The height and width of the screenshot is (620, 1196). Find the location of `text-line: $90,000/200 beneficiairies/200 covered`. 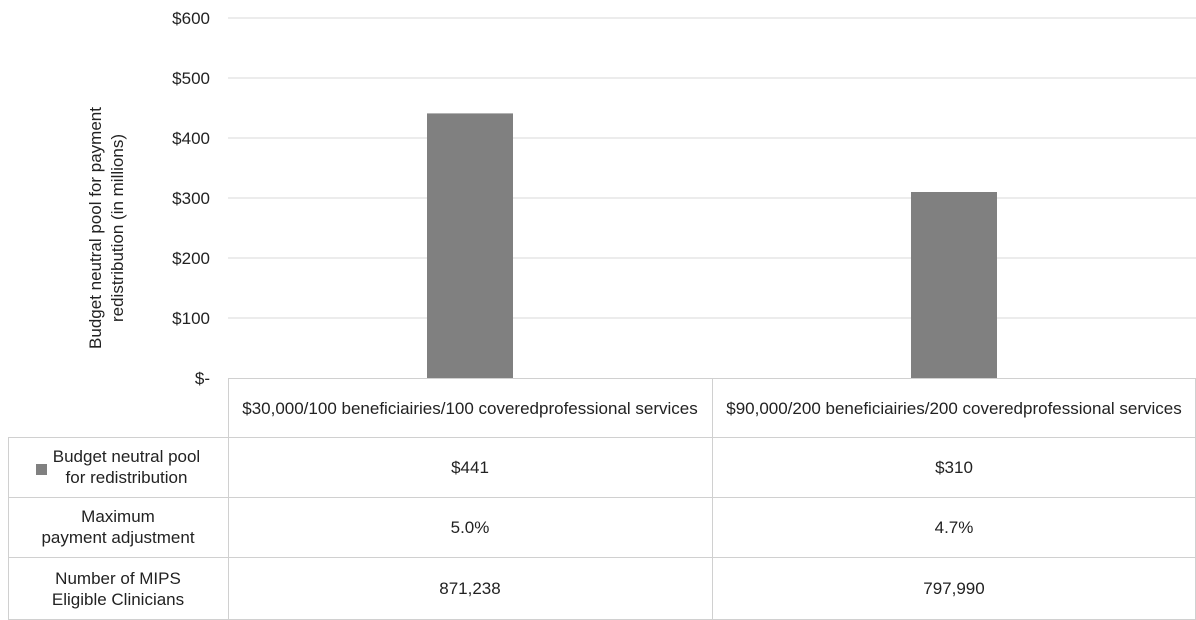

text-line: $90,000/200 beneficiairies/200 covered is located at coordinates (875, 408).